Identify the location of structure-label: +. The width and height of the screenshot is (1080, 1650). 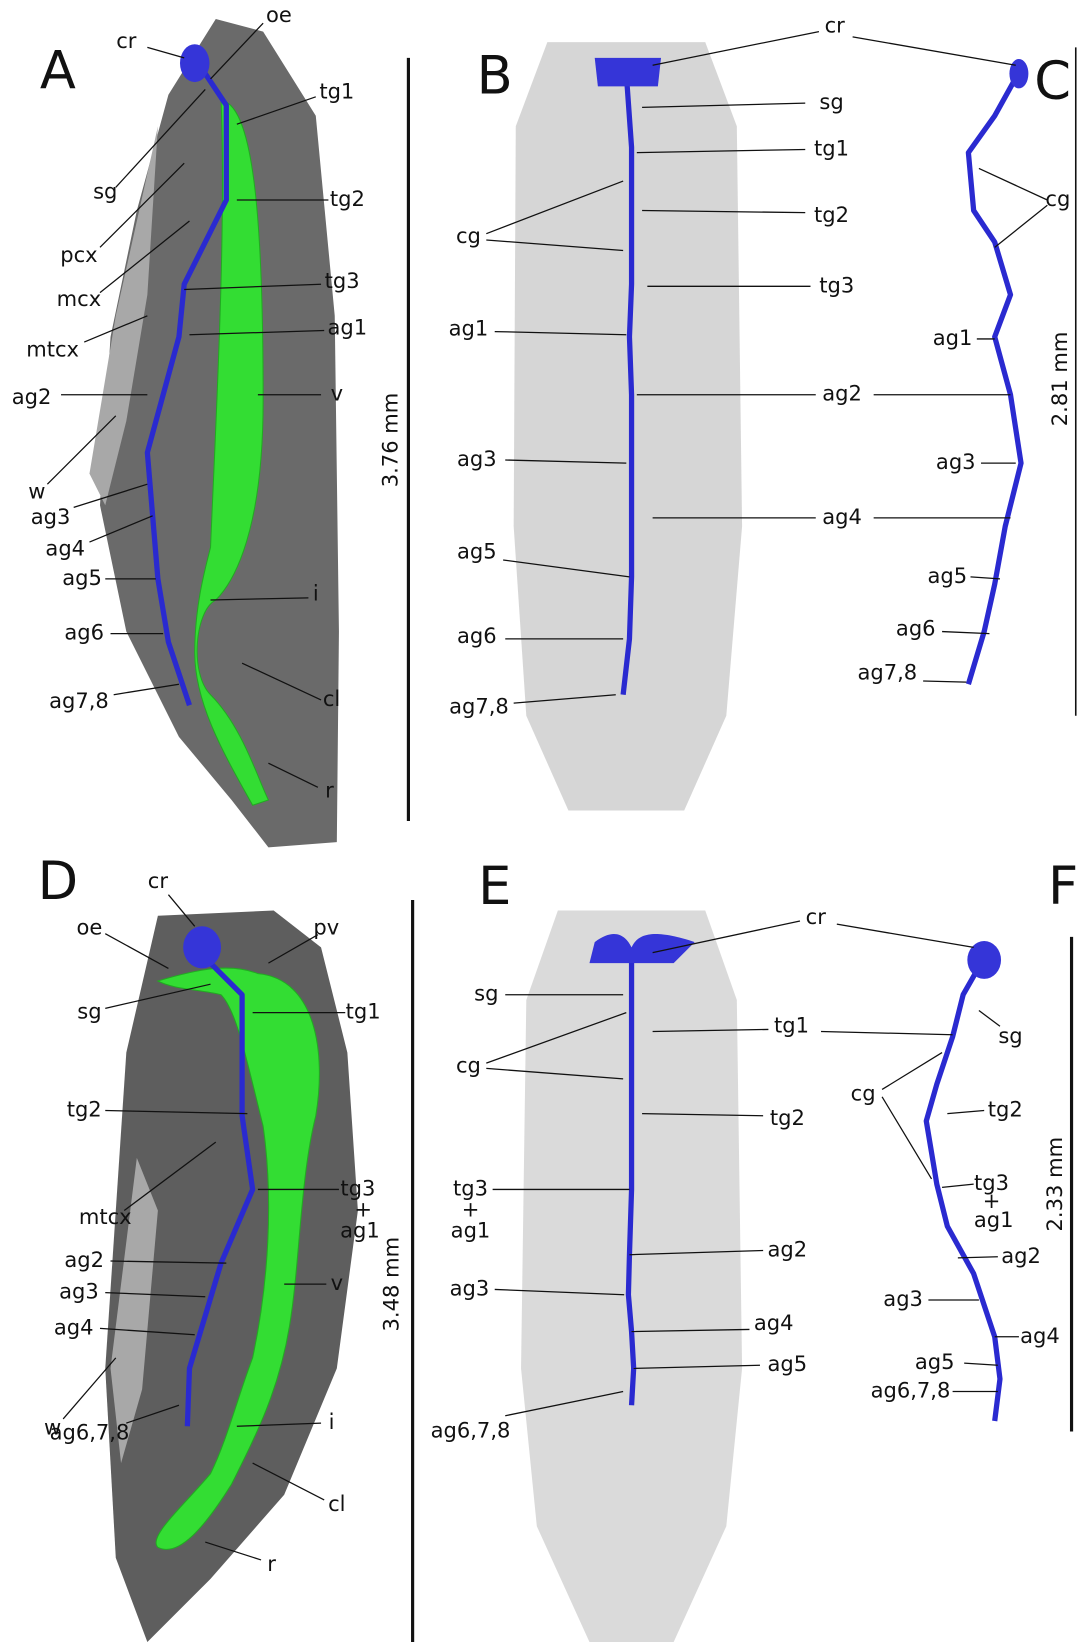
(363, 1208).